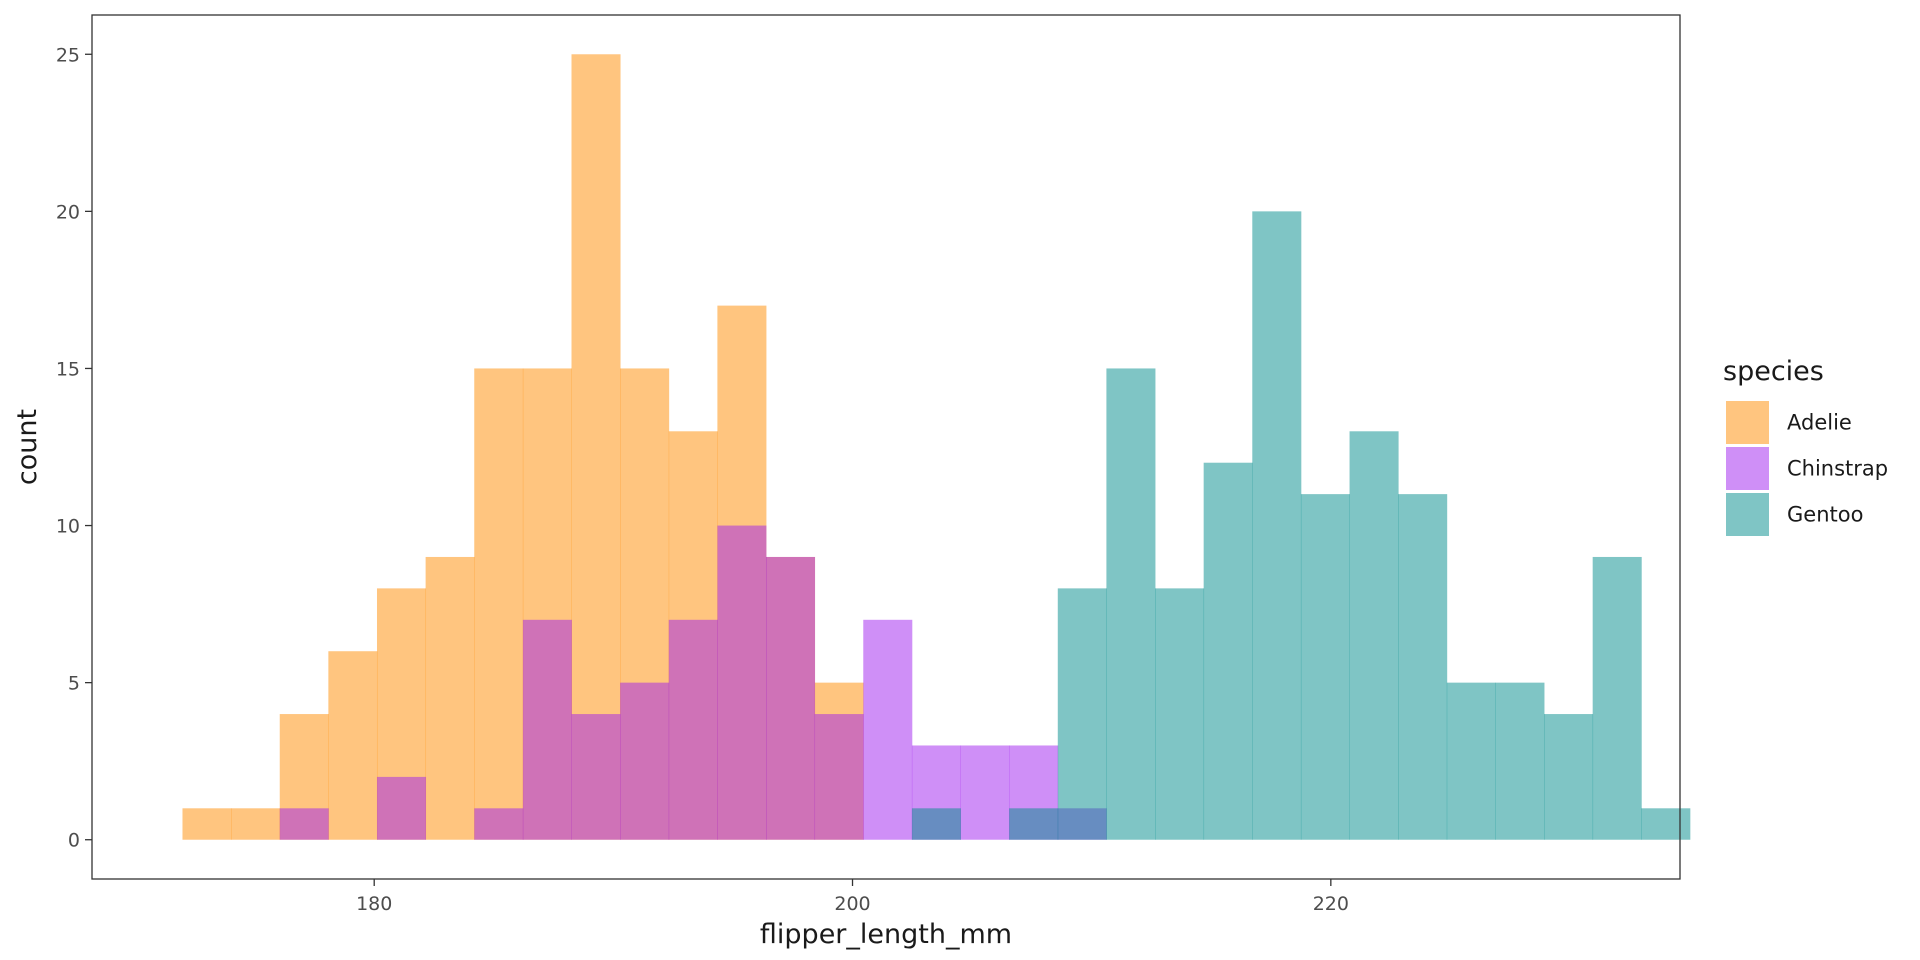 The width and height of the screenshot is (1920, 960). What do you see at coordinates (374, 904) in the screenshot?
I see `x-tick-label: 180` at bounding box center [374, 904].